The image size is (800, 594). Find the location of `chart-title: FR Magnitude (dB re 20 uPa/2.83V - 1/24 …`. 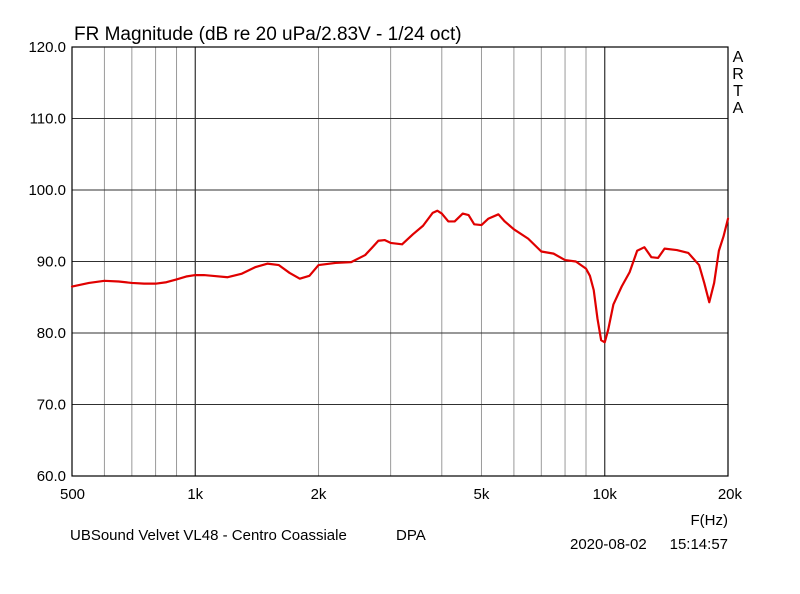

chart-title: FR Magnitude (dB re 20 uPa/2.83V - 1/24 … is located at coordinates (268, 34).